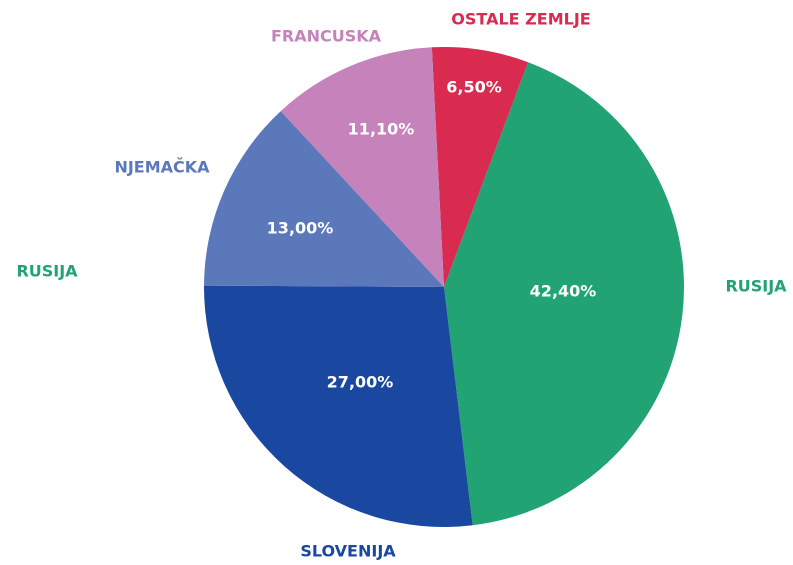  I want to click on value-label: 11,10%, so click(381, 129).